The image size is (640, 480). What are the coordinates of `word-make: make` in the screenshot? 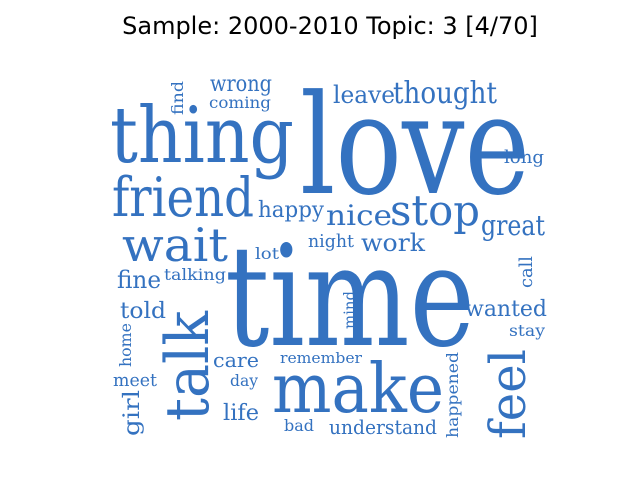 It's located at (358, 389).